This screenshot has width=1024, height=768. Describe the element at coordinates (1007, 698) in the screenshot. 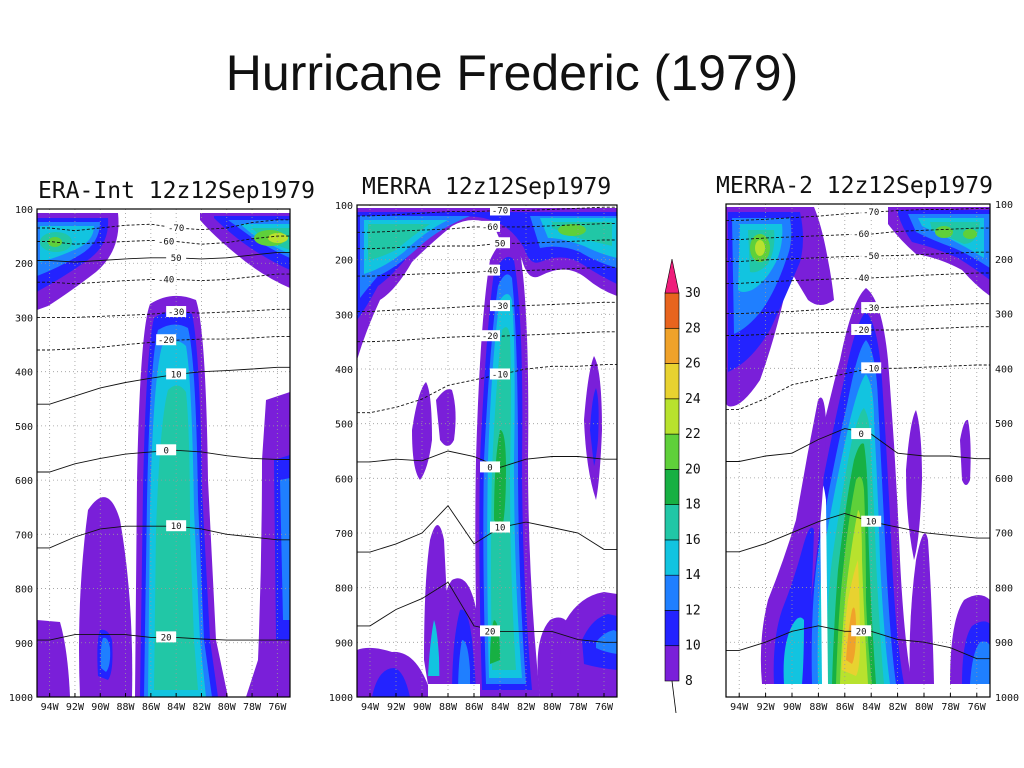

I see `merra2-y-tick-label: 1000` at that location.